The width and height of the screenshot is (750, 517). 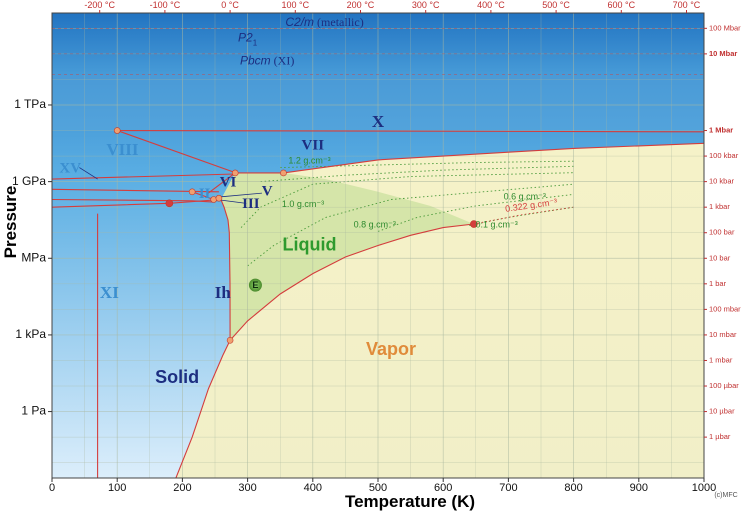 What do you see at coordinates (30, 104) in the screenshot?
I see `y-tick-label: 1 TPa` at bounding box center [30, 104].